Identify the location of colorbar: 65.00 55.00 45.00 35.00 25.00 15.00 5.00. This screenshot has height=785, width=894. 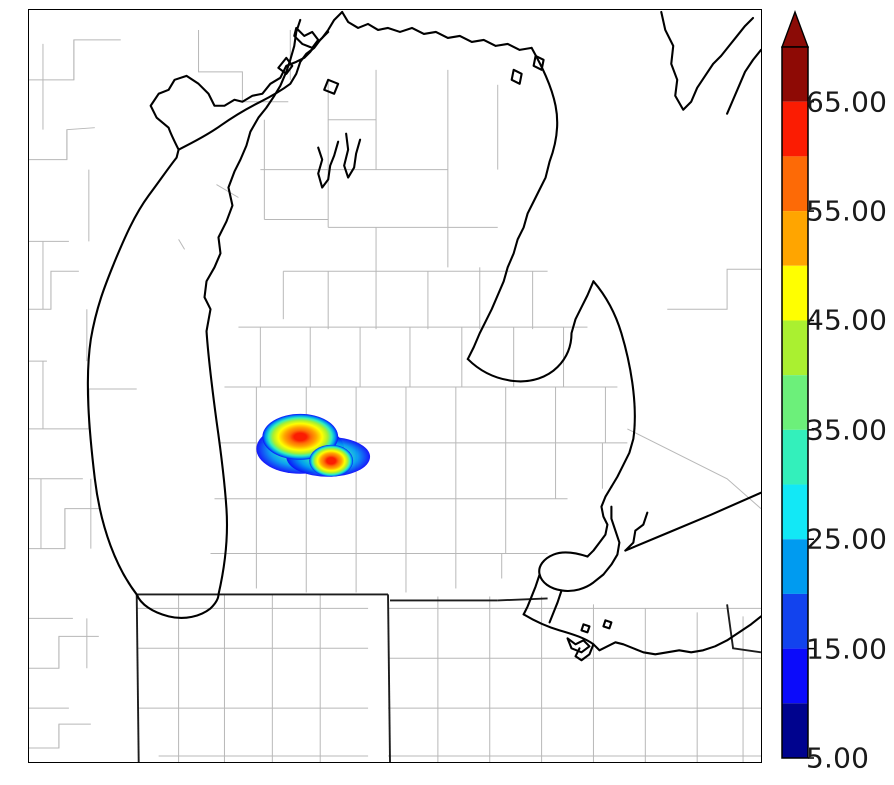
(832, 392).